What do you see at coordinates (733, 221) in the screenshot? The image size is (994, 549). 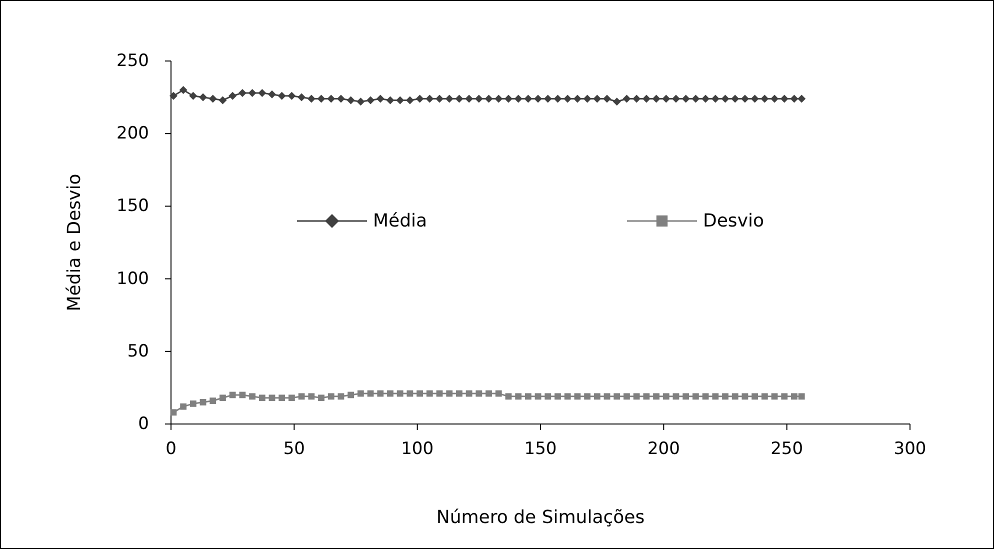 I see `legend-label: Desvio` at bounding box center [733, 221].